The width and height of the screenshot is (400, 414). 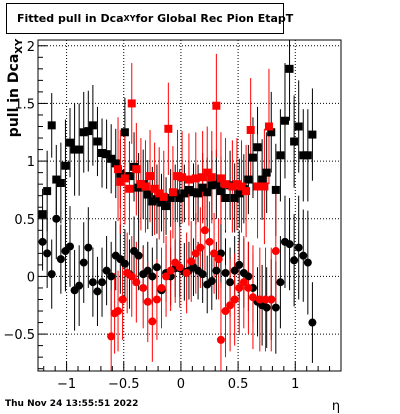 I want to click on y-tick-label: 2, so click(x=31, y=47).